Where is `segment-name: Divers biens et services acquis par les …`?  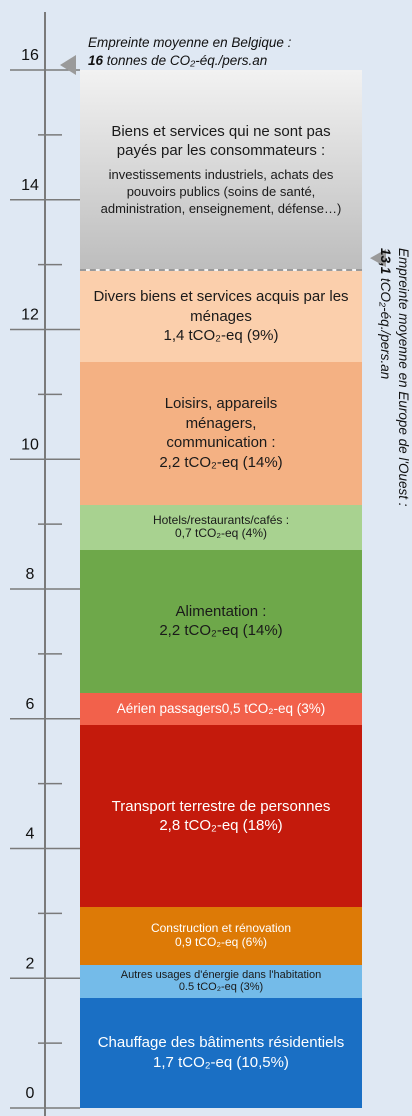 segment-name: Divers biens et services acquis par les … is located at coordinates (221, 306).